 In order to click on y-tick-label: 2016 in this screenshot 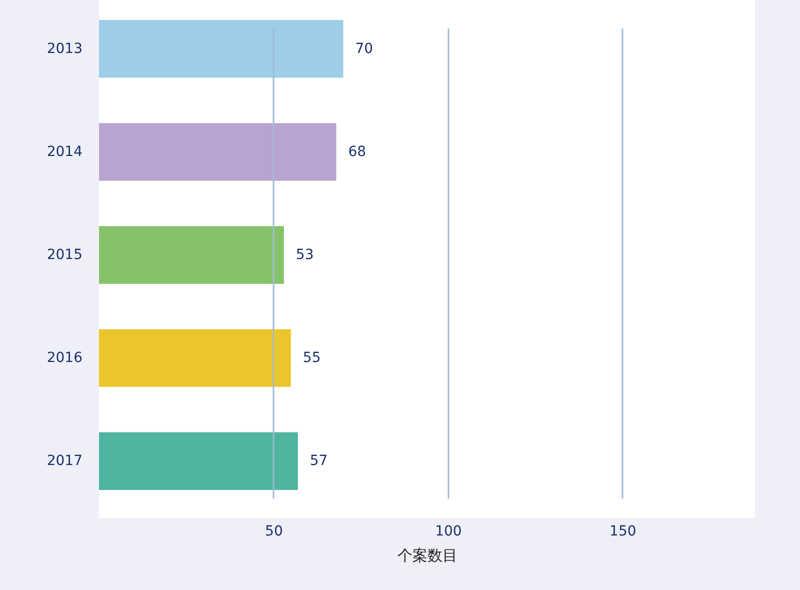, I will do `click(64, 358)`.